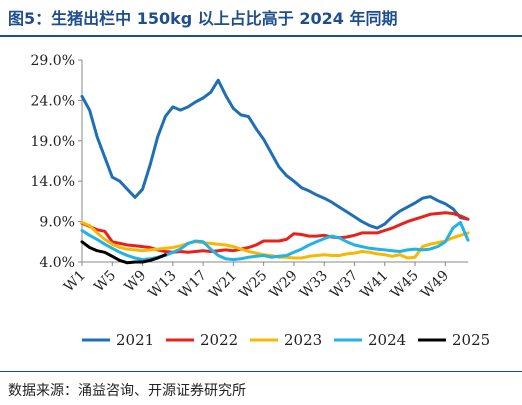  I want to click on x-tick-label: W17, so click(193, 285).